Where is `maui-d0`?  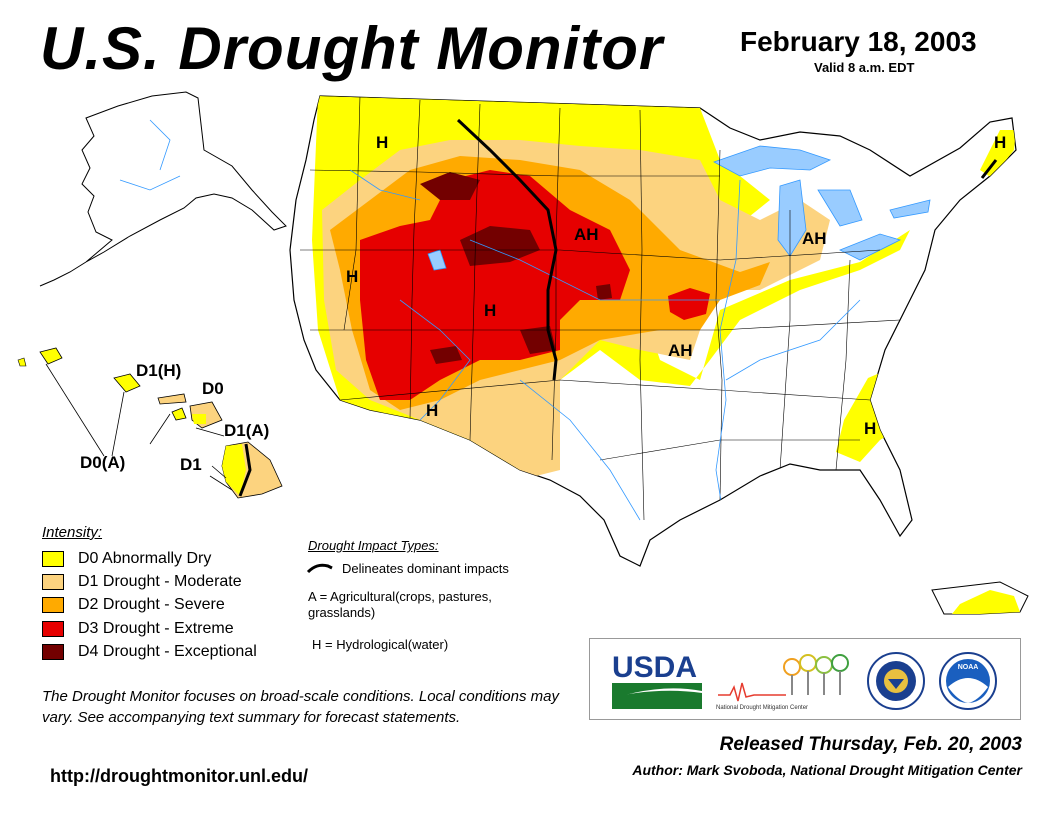 maui-d0 is located at coordinates (199, 419).